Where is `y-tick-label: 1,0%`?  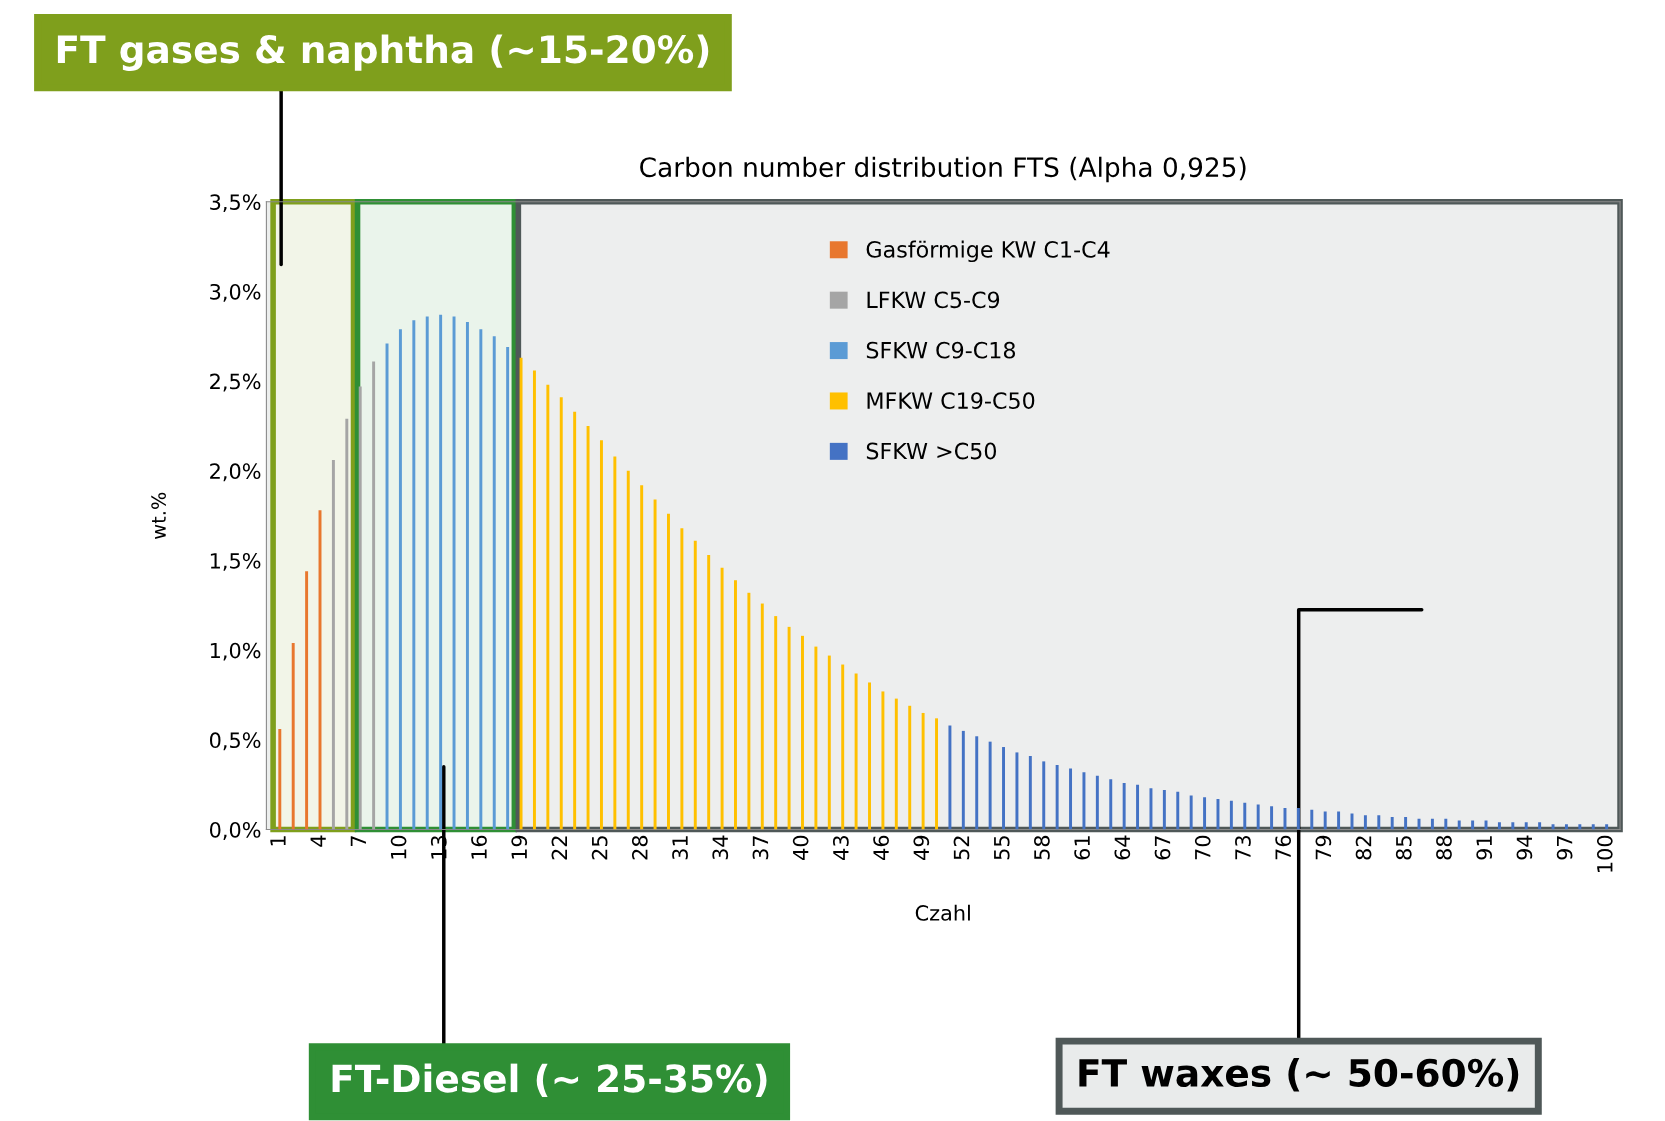
y-tick-label: 1,0% is located at coordinates (235, 651).